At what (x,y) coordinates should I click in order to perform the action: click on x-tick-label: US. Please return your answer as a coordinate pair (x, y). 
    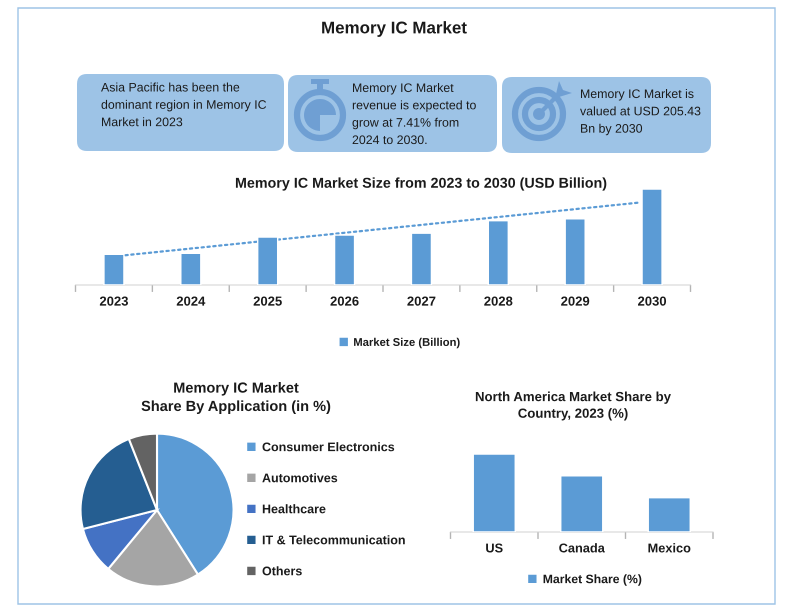
    Looking at the image, I should click on (494, 547).